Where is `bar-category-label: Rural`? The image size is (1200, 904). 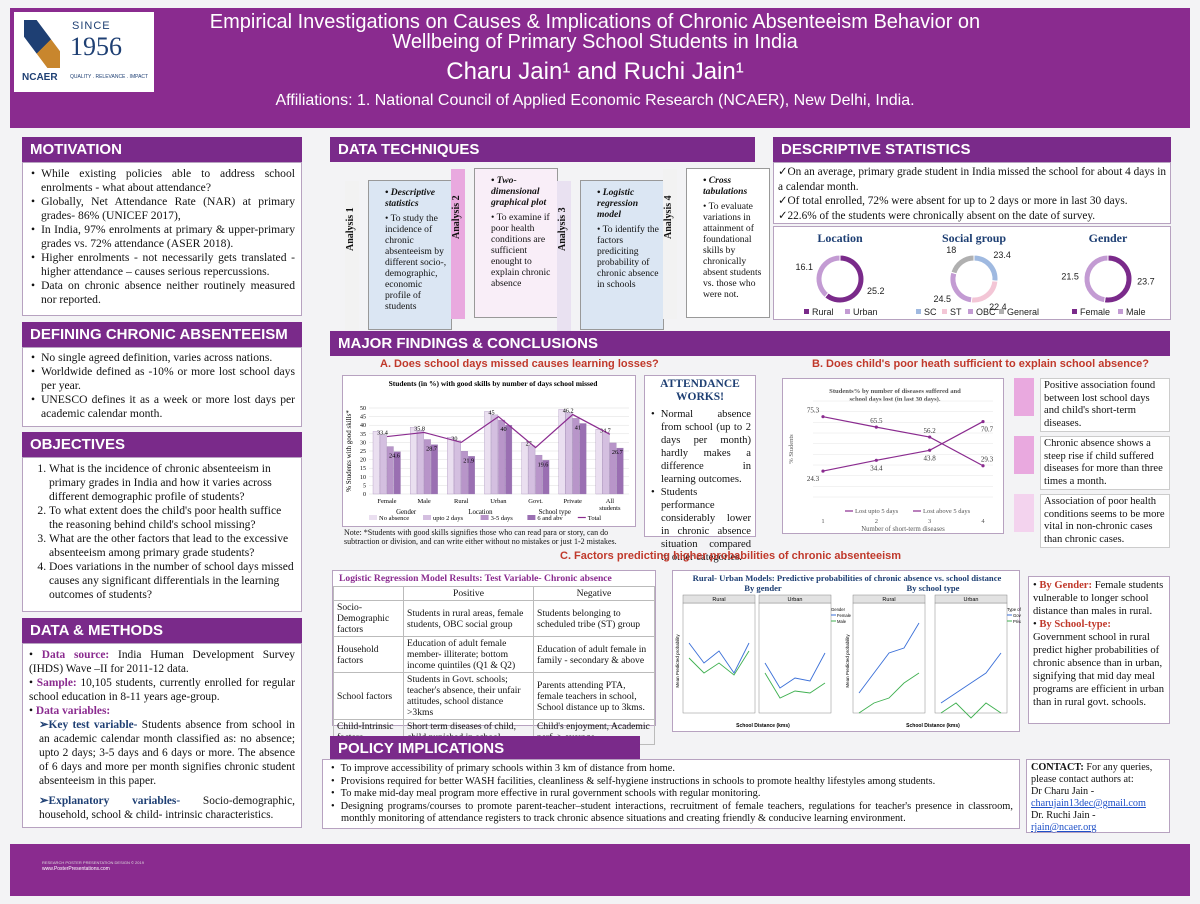
bar-category-label: Rural is located at coordinates (461, 501).